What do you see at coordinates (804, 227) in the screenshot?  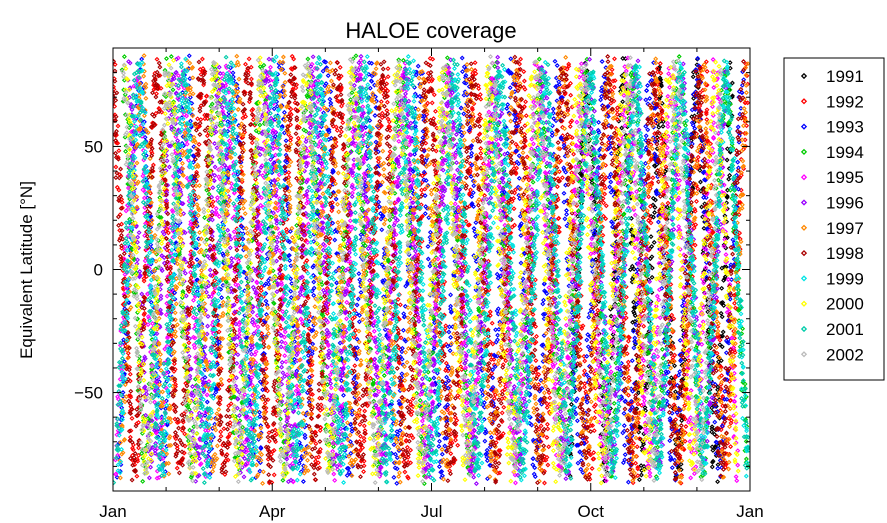 I see `legend-marker-1997` at bounding box center [804, 227].